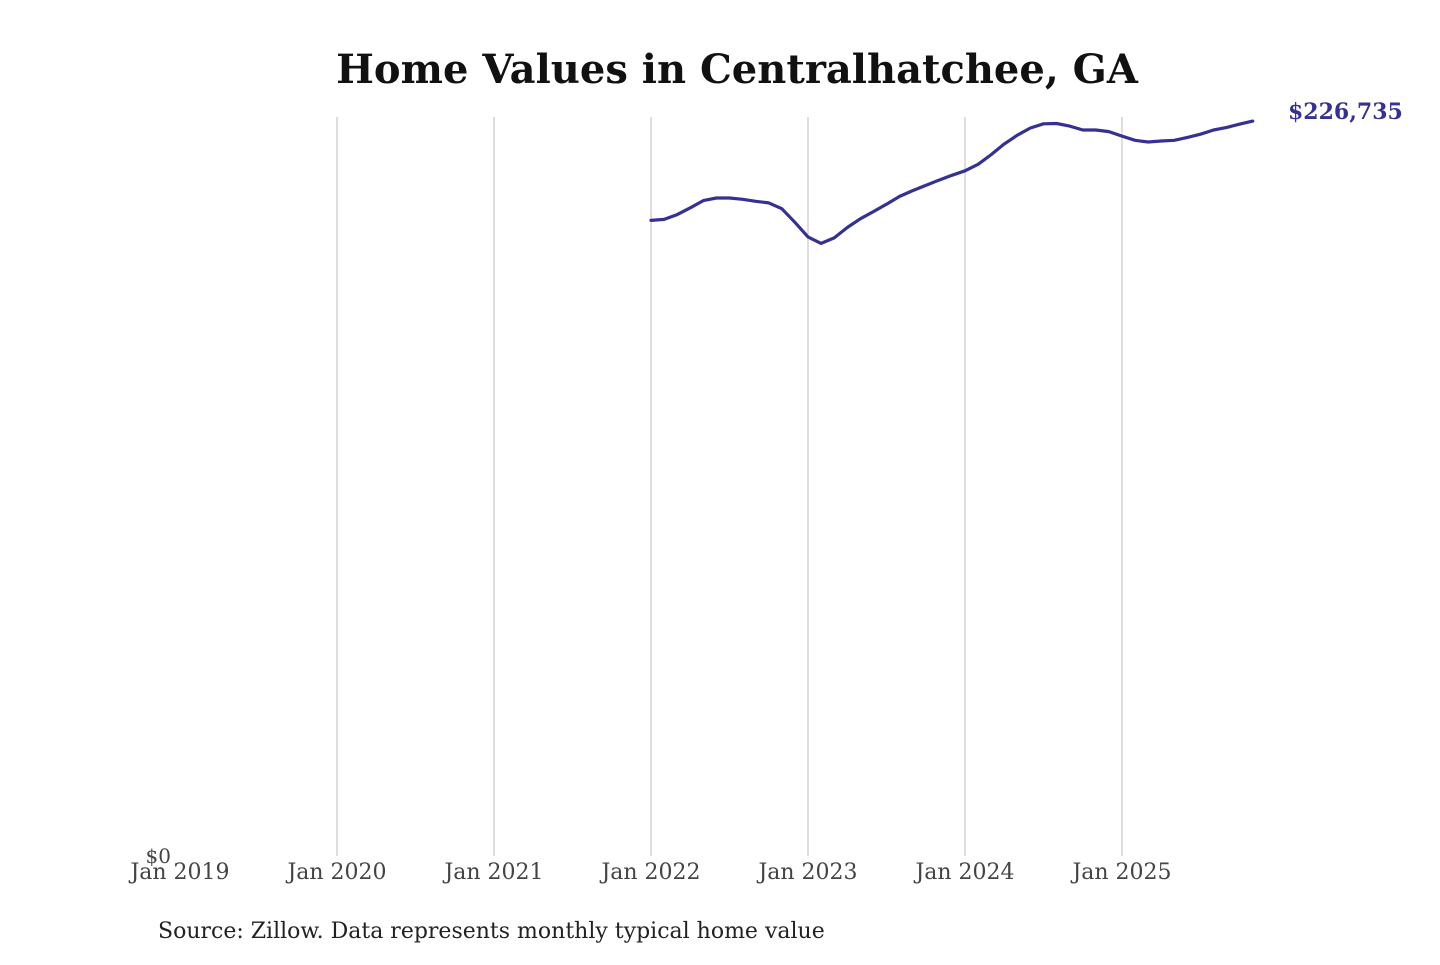 This screenshot has height=965, width=1440. What do you see at coordinates (492, 872) in the screenshot?
I see `x-tick-label-2021: Jan 2021` at bounding box center [492, 872].